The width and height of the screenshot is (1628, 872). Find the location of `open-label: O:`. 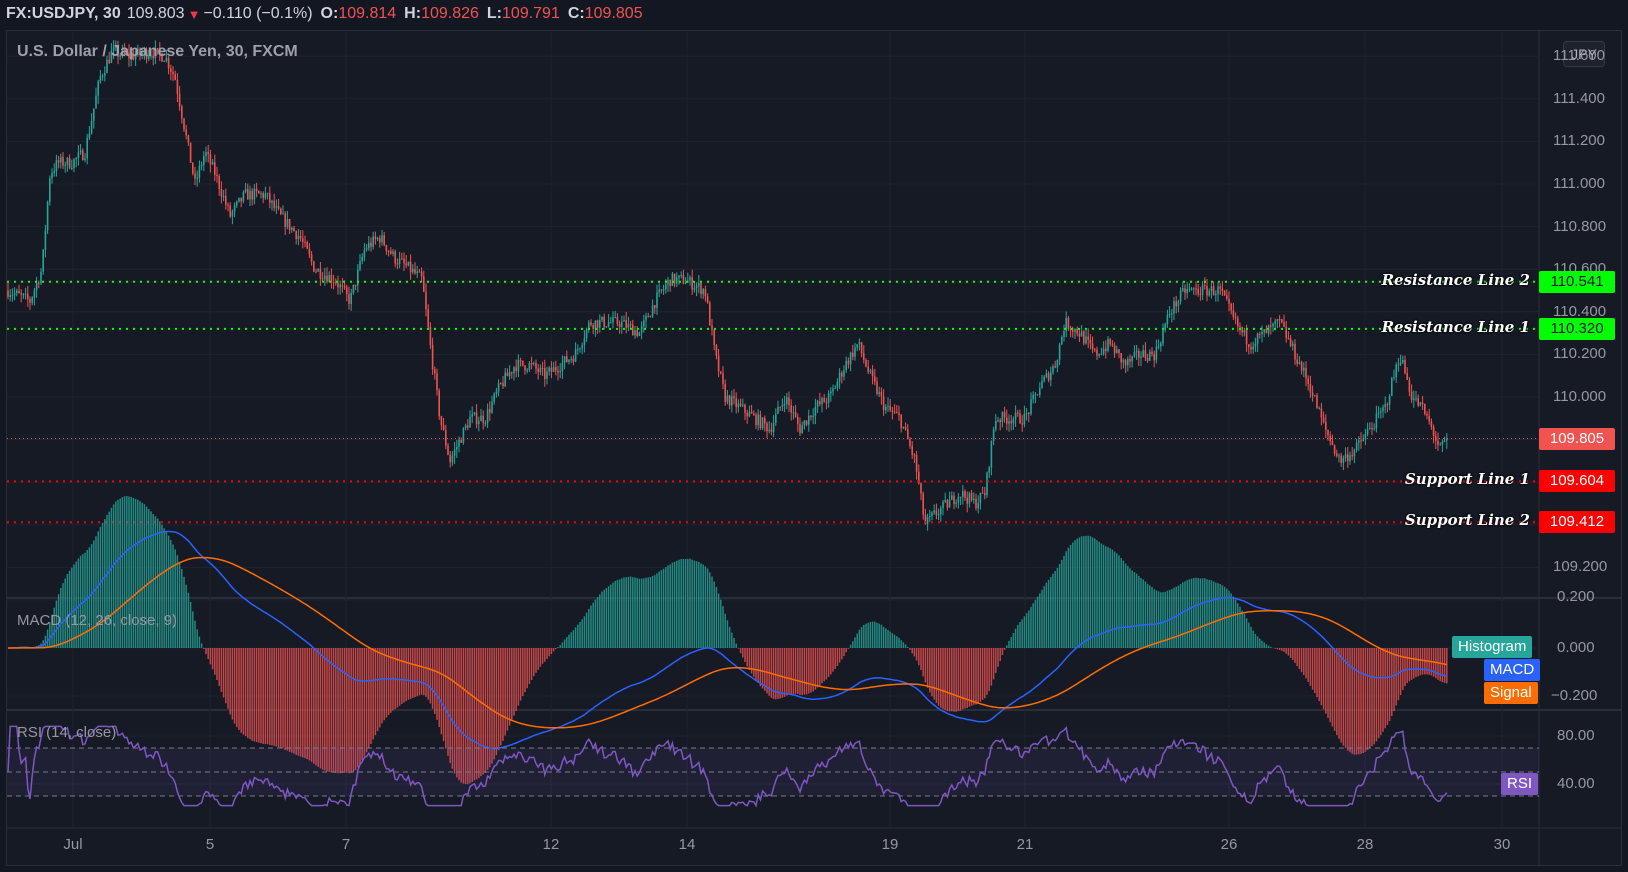

open-label: O: is located at coordinates (329, 13).